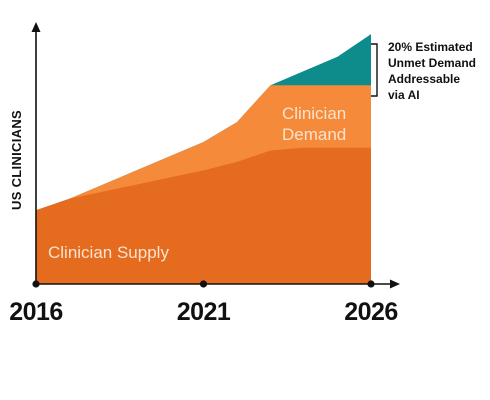  Describe the element at coordinates (314, 113) in the screenshot. I see `label-clinician-demand-line1: Clinician` at that location.